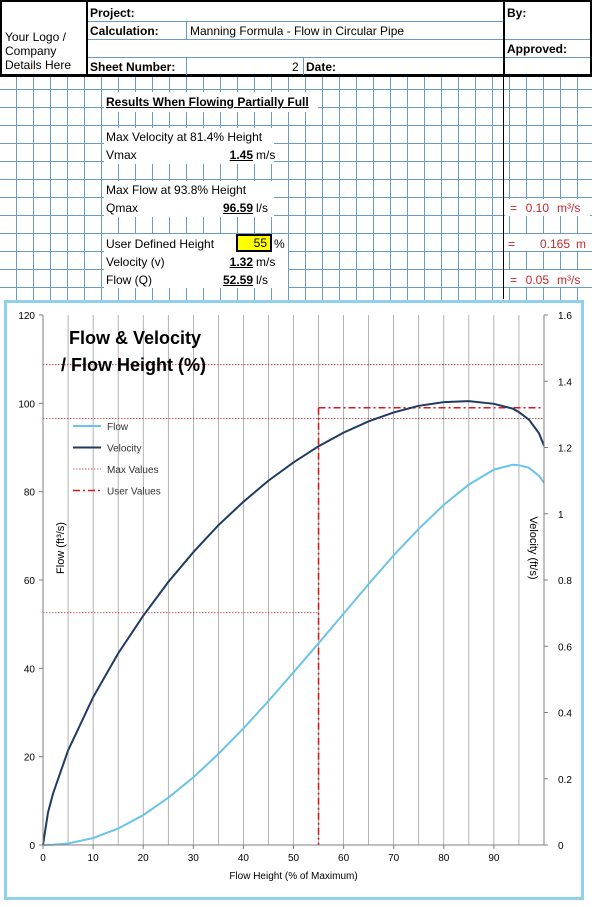  I want to click on logo-text-line: Details Here, so click(38, 65).